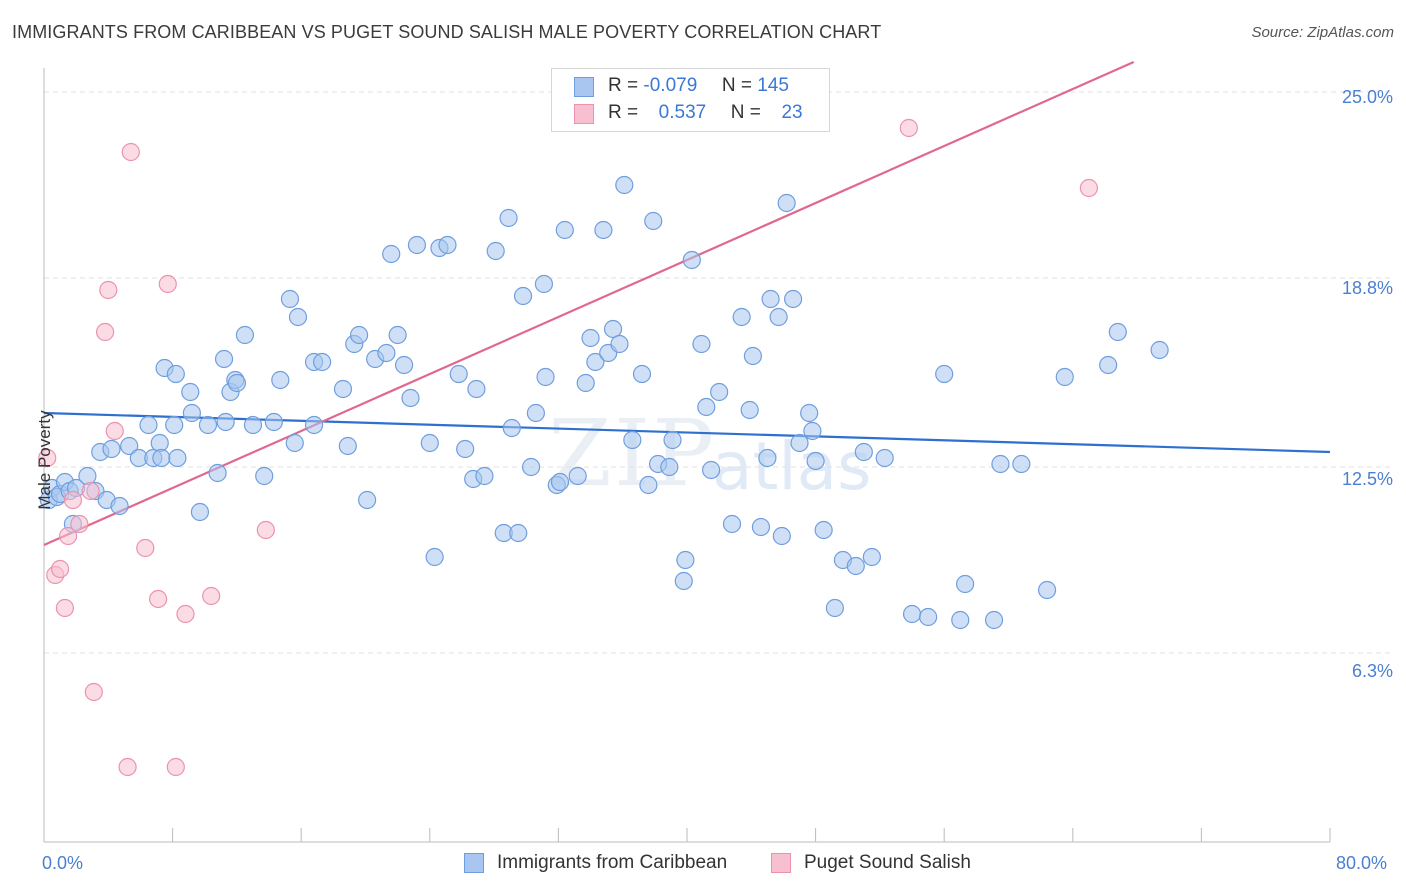 The image size is (1406, 892). I want to click on legend-n-value: 145, so click(773, 85).